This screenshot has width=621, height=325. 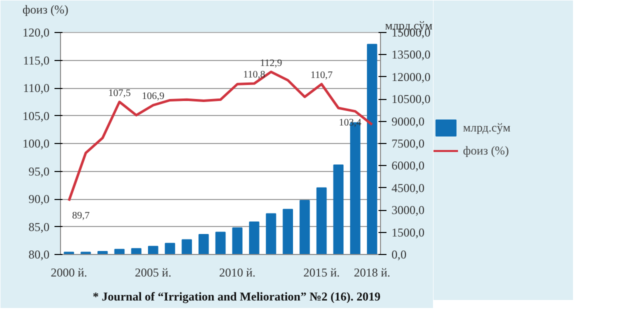 What do you see at coordinates (372, 273) in the screenshot?
I see `x-tick-label: 2018 й.` at bounding box center [372, 273].